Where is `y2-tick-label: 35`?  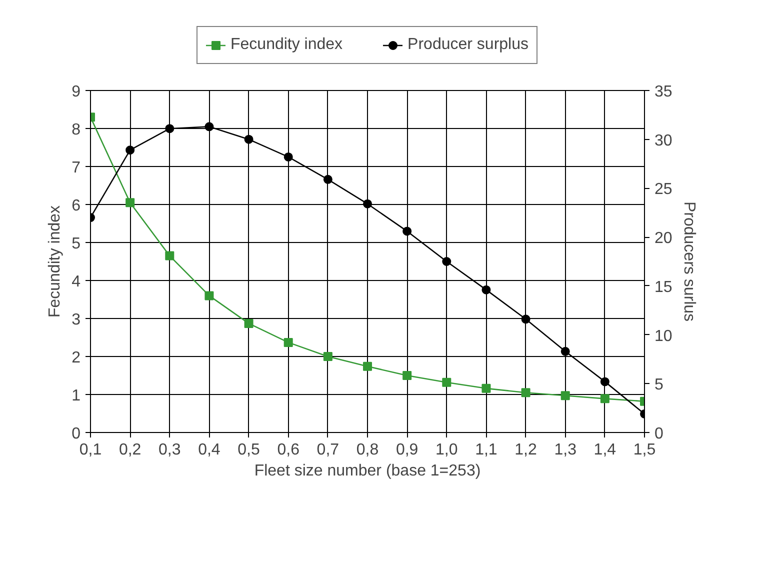
y2-tick-label: 35 is located at coordinates (663, 92).